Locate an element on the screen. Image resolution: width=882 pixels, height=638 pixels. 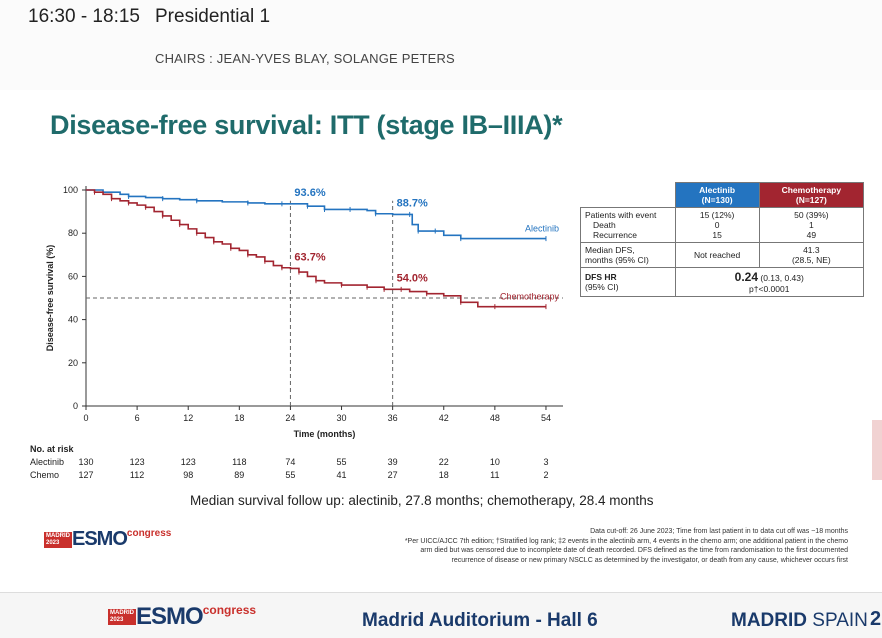
esmo-logo-slide: MADRID 2023 ESMOcongress is located at coordinates (107, 539).